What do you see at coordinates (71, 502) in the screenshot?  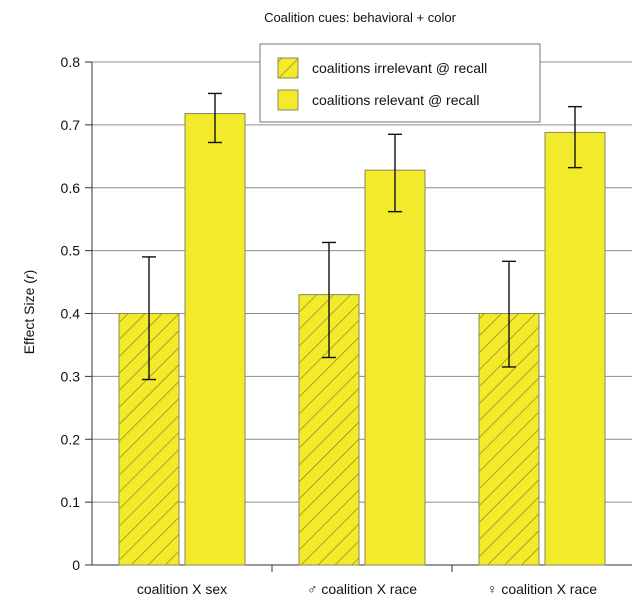 I see `y-tick-label: 0.1` at bounding box center [71, 502].